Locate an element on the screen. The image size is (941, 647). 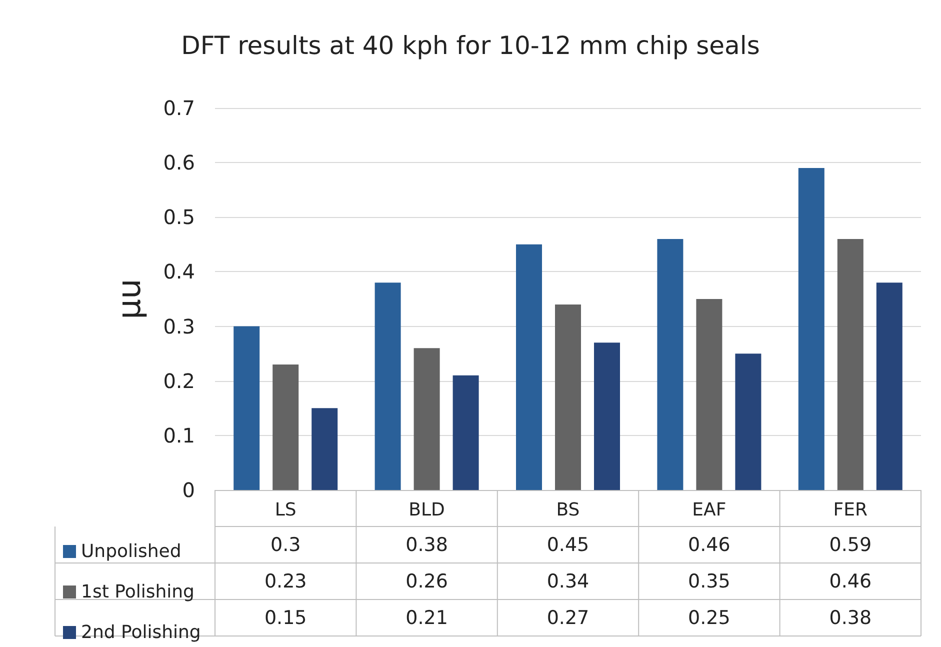
y-tick-label: 0.2 is located at coordinates (179, 380).